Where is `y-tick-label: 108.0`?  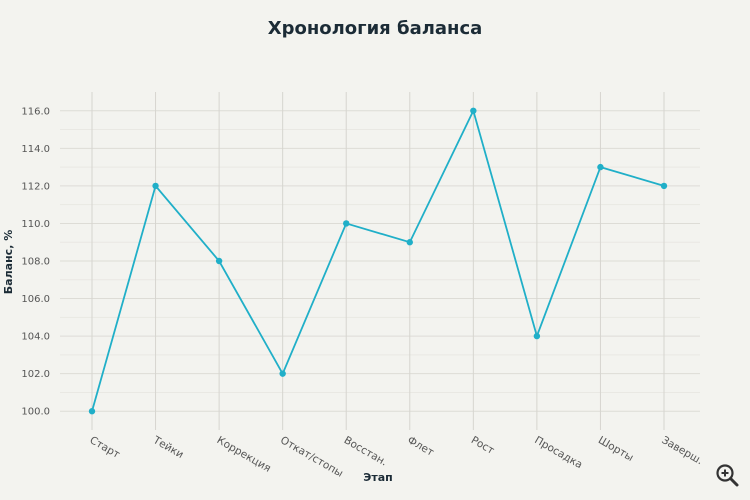 y-tick-label: 108.0 is located at coordinates (35, 262).